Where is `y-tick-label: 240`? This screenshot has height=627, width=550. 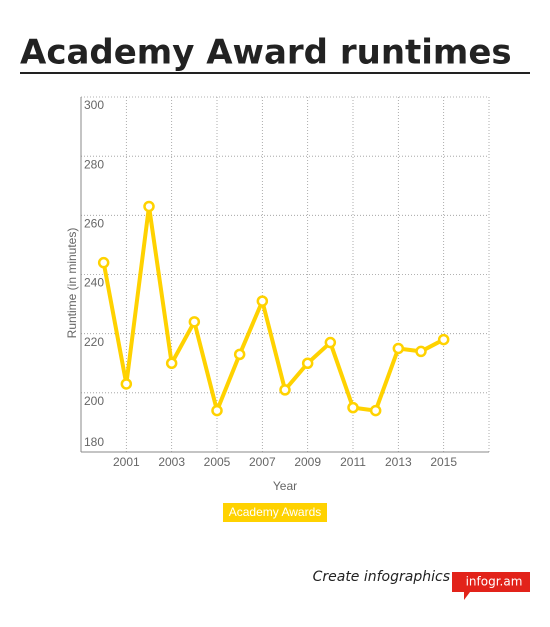
y-tick-label: 240 is located at coordinates (94, 283).